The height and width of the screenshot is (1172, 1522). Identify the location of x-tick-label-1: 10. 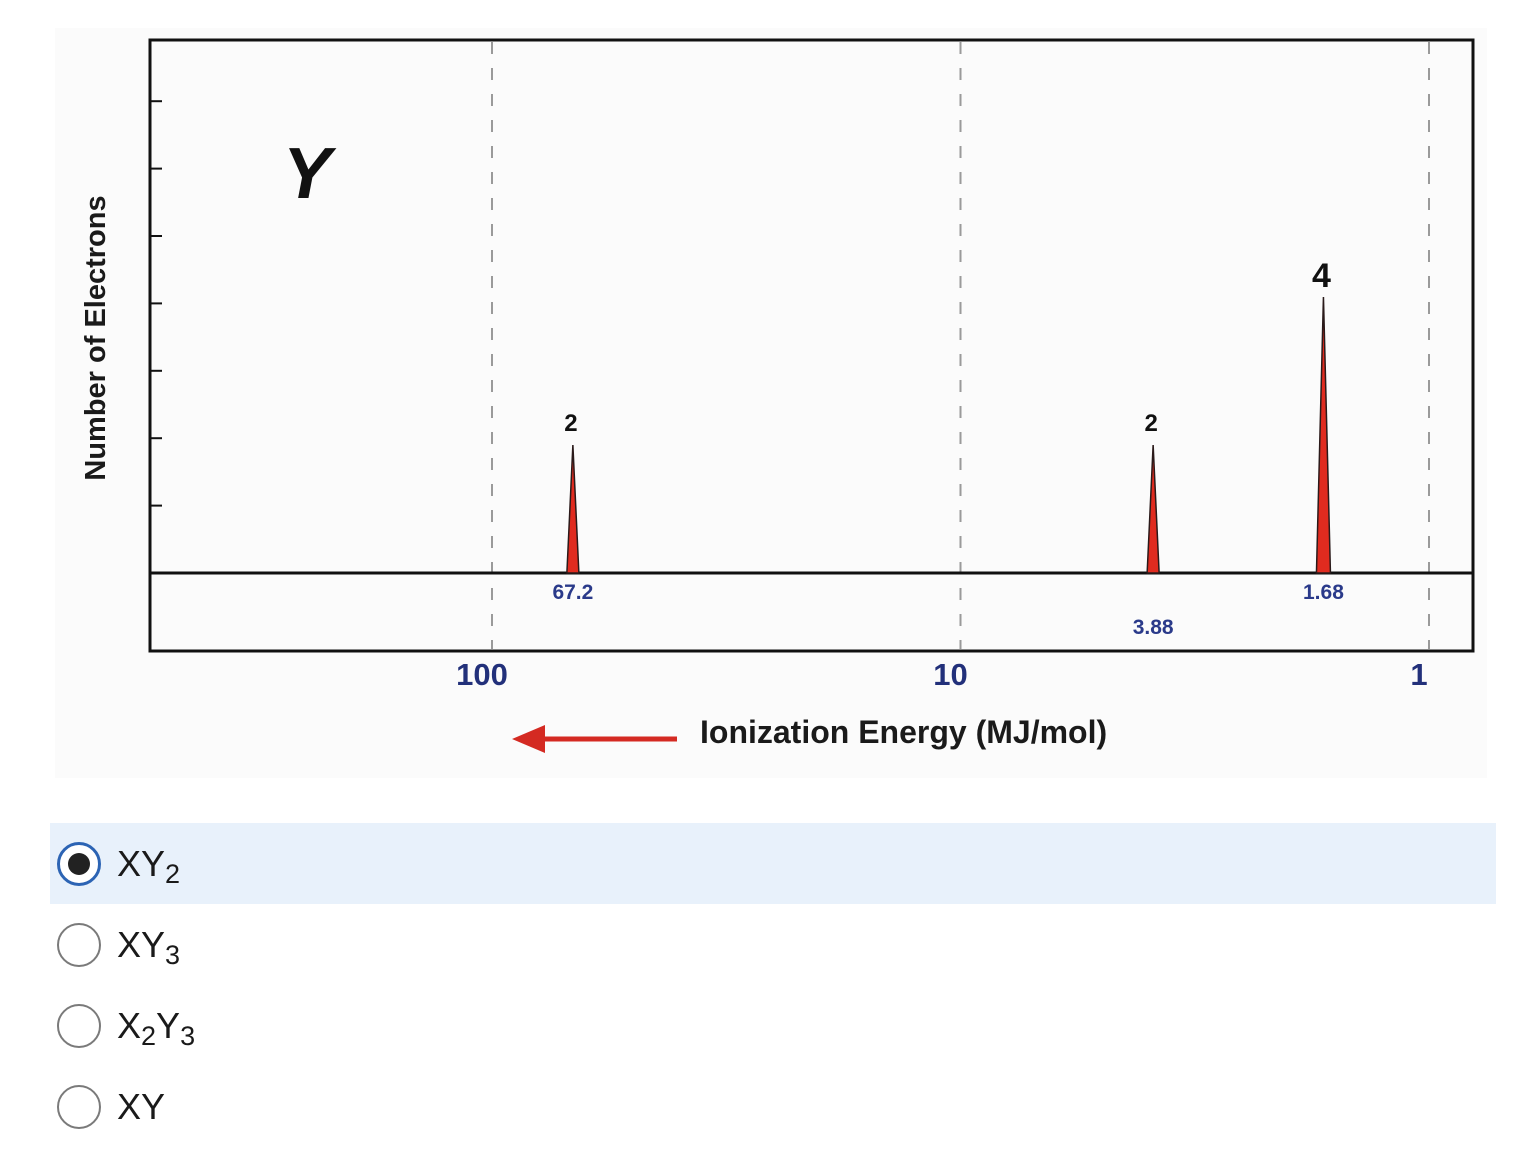
(950, 674).